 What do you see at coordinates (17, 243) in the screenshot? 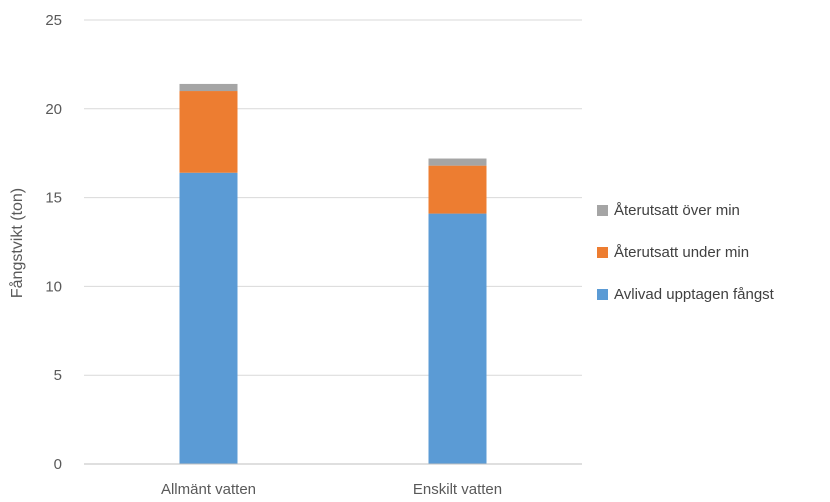
I see `y-axis-title: Fångstvikt (ton)` at bounding box center [17, 243].